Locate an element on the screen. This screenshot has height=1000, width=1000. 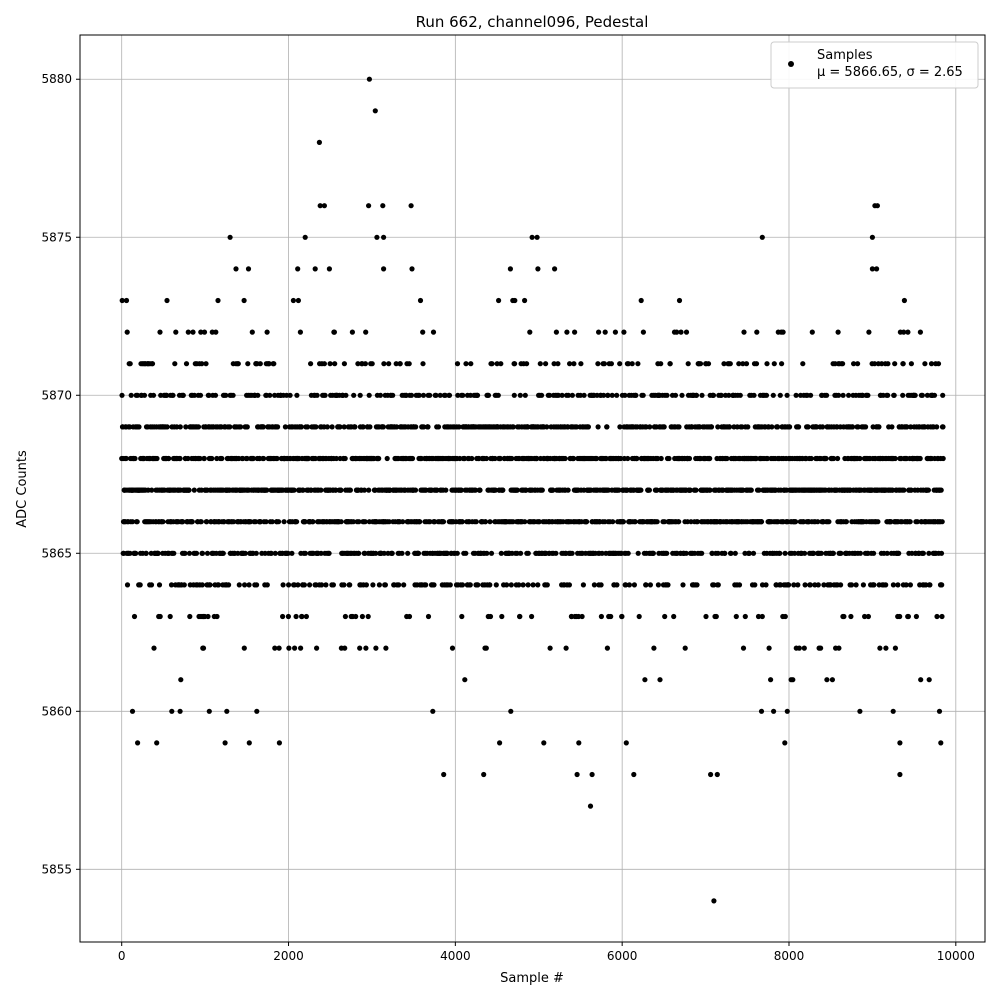
y-tick-label: 5880 is located at coordinates (56, 79).